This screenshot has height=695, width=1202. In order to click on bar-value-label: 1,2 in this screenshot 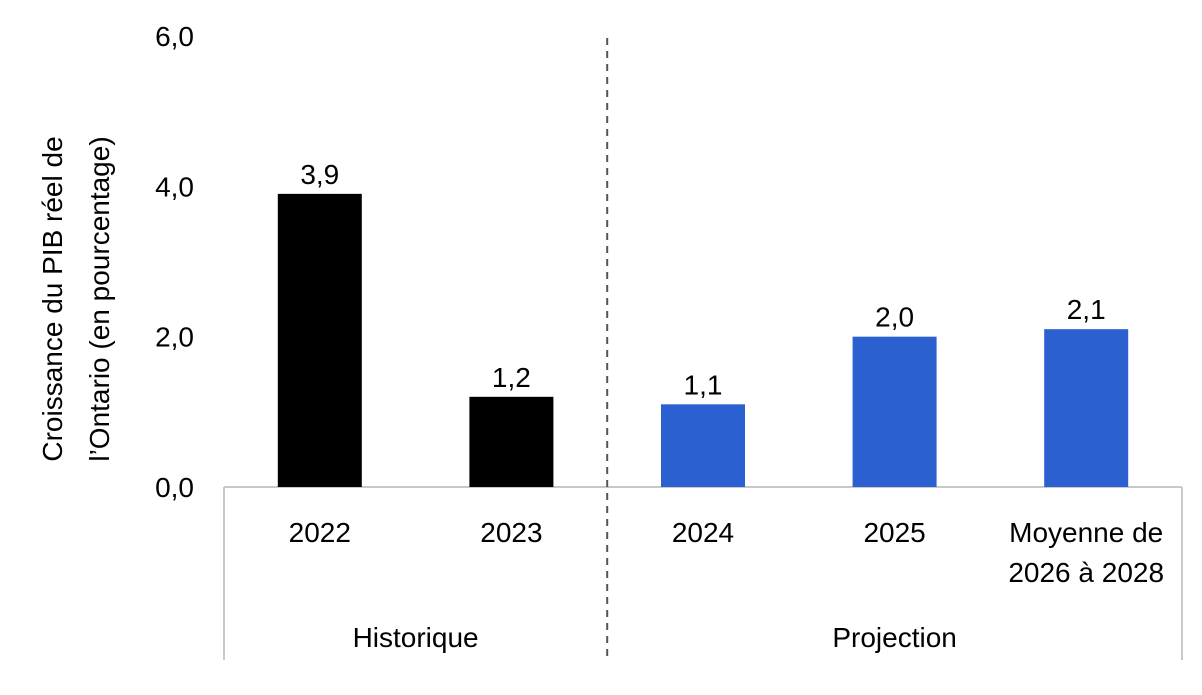, I will do `click(511, 377)`.